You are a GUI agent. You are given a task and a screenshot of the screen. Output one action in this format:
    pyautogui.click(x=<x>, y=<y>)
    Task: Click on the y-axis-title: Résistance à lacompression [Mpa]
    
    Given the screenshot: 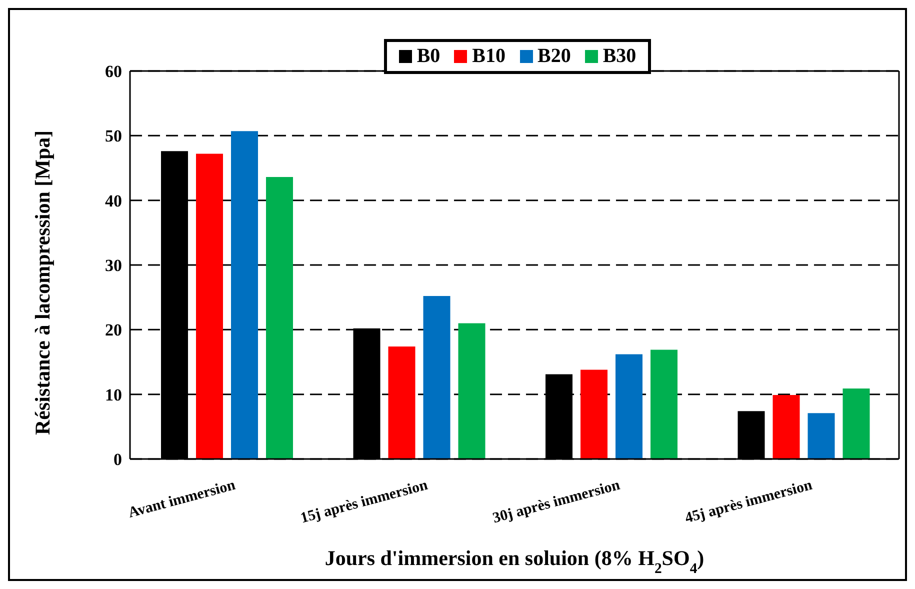 What is the action you would take?
    pyautogui.click(x=42, y=282)
    